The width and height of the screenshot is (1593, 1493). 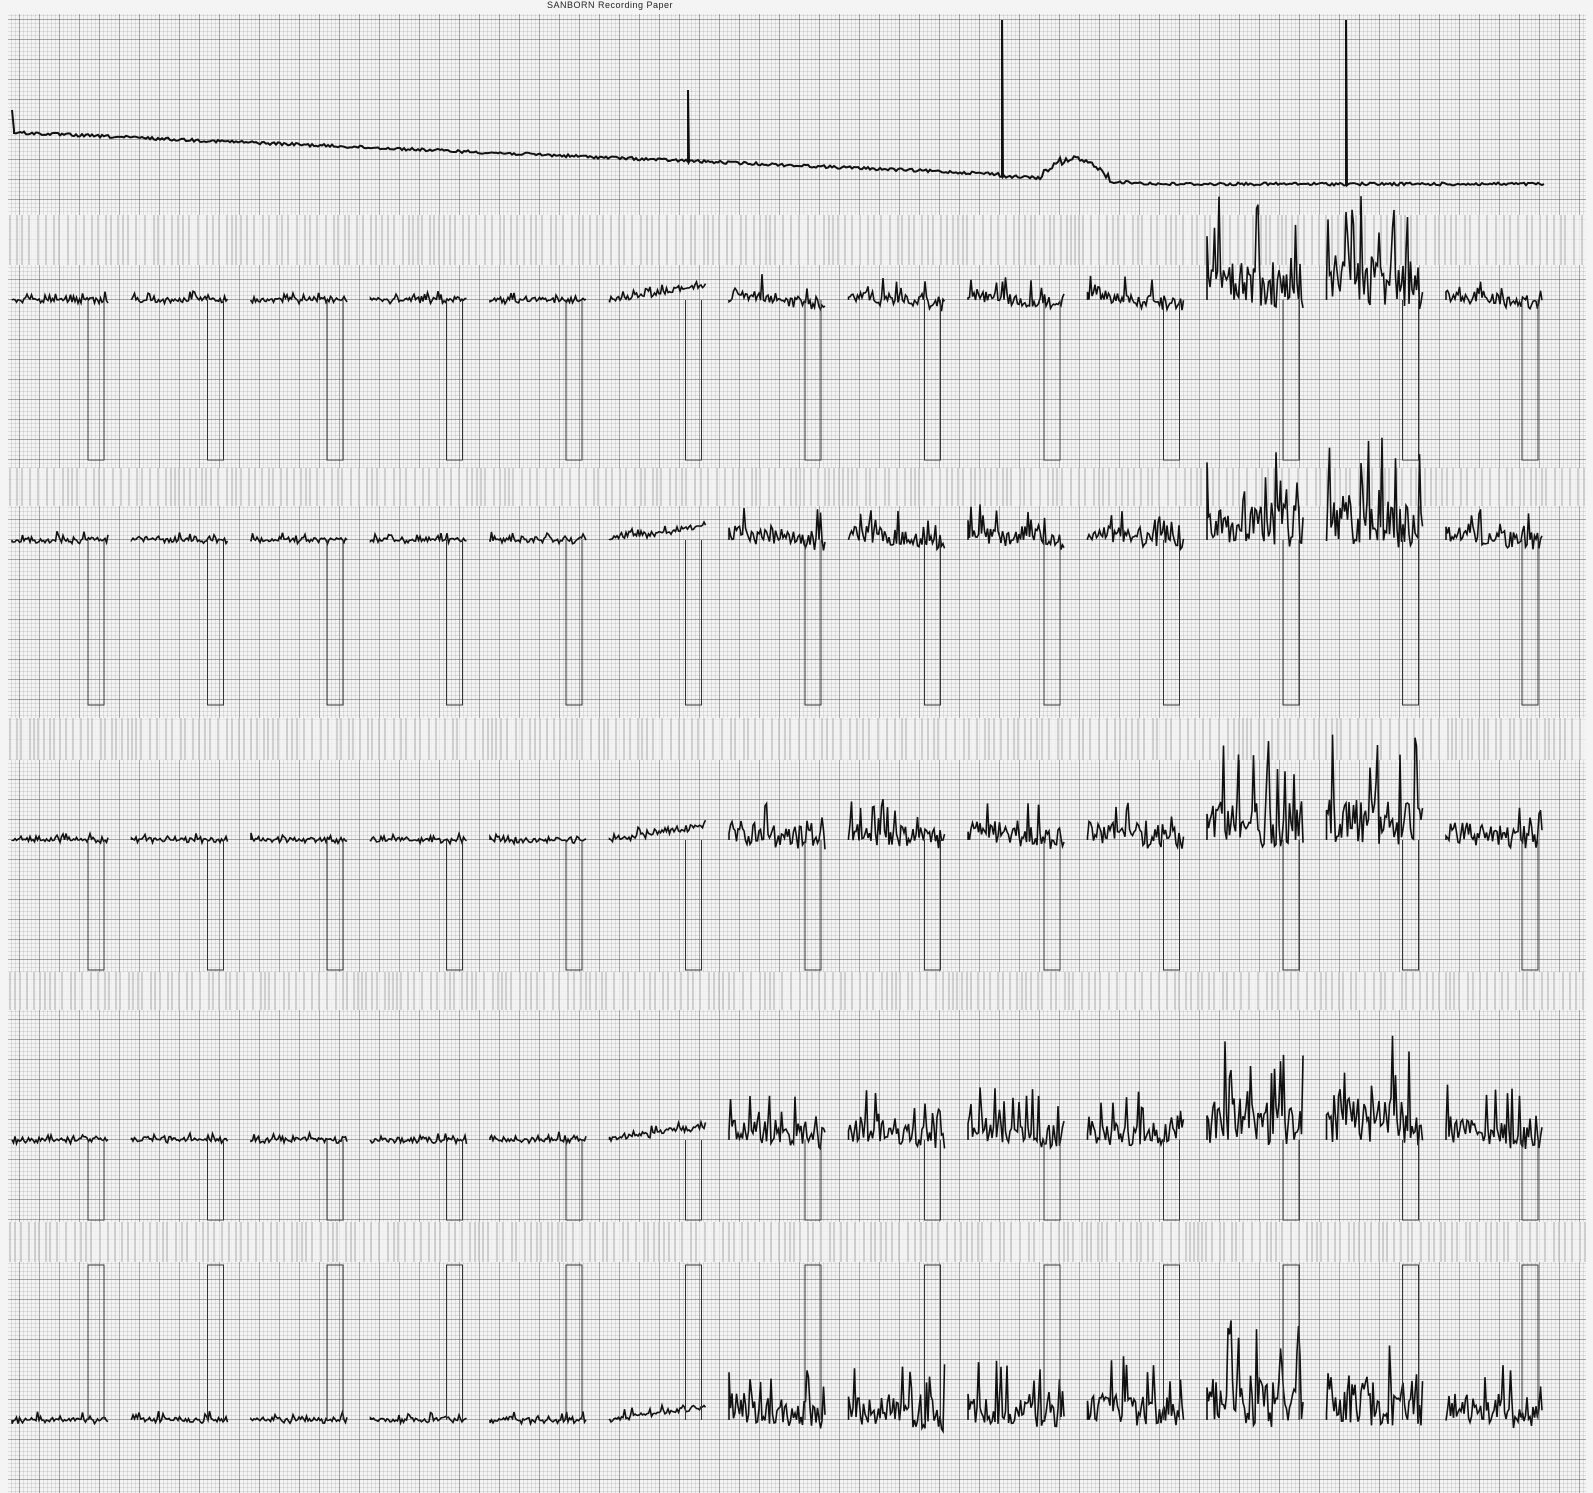 I want to click on header-title: SANBORN Recording Paper, so click(x=610, y=5).